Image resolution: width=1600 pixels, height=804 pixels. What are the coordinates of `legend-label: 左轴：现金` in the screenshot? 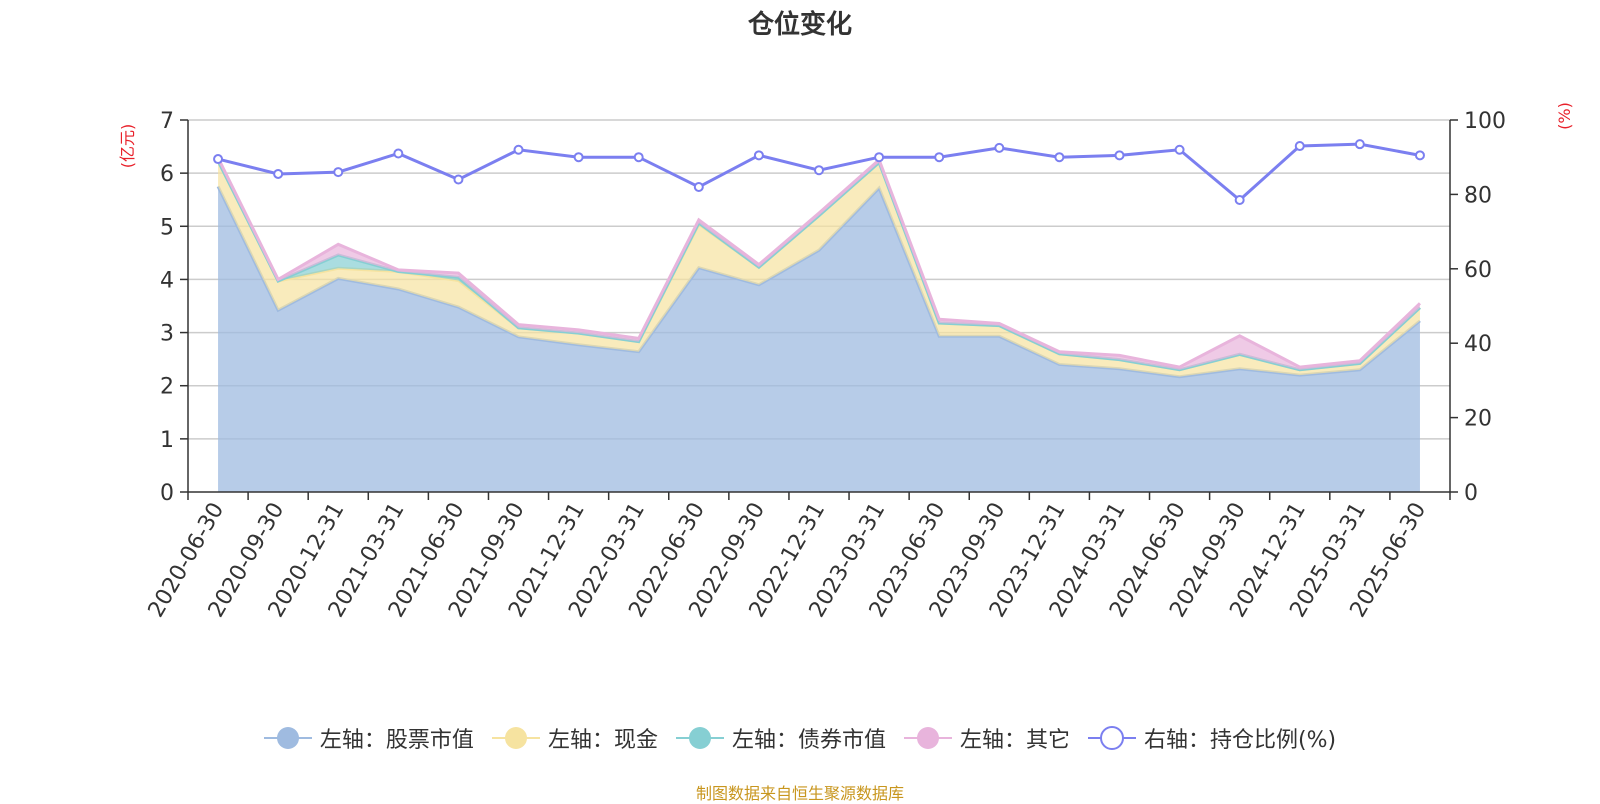 It's located at (602, 740).